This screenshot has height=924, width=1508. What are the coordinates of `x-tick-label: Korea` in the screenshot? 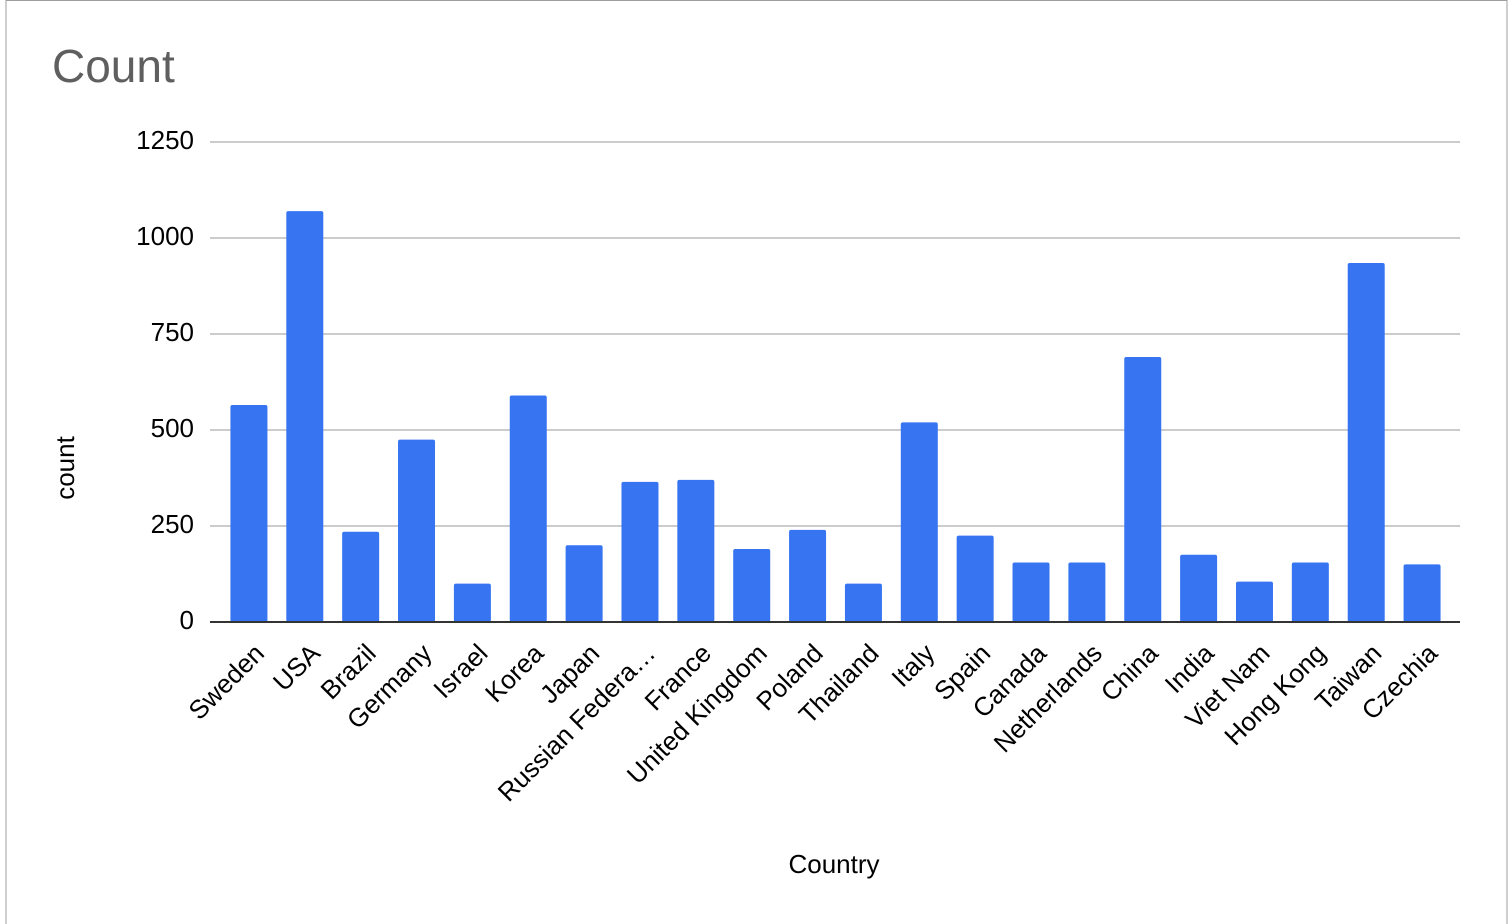 It's located at (514, 673).